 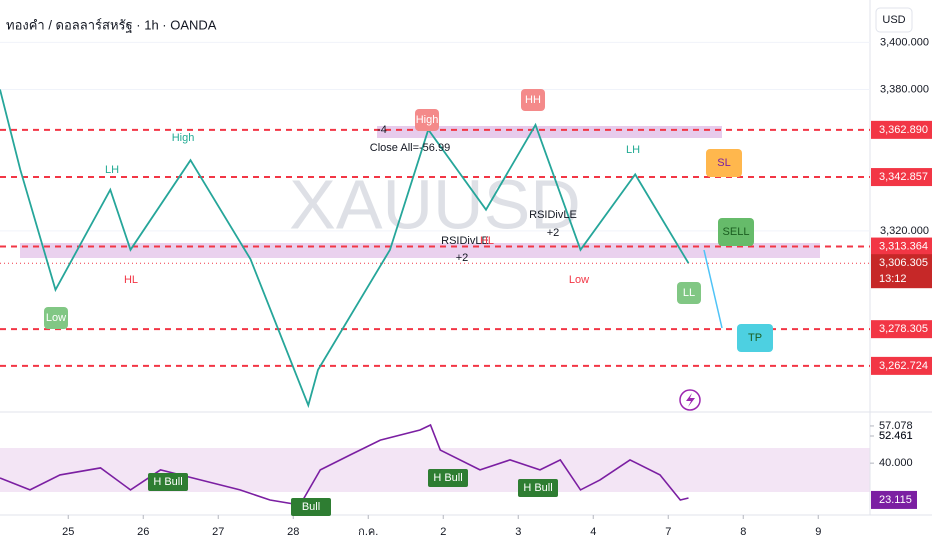 I want to click on rsi-tick-label: 23.115, so click(x=895, y=500).